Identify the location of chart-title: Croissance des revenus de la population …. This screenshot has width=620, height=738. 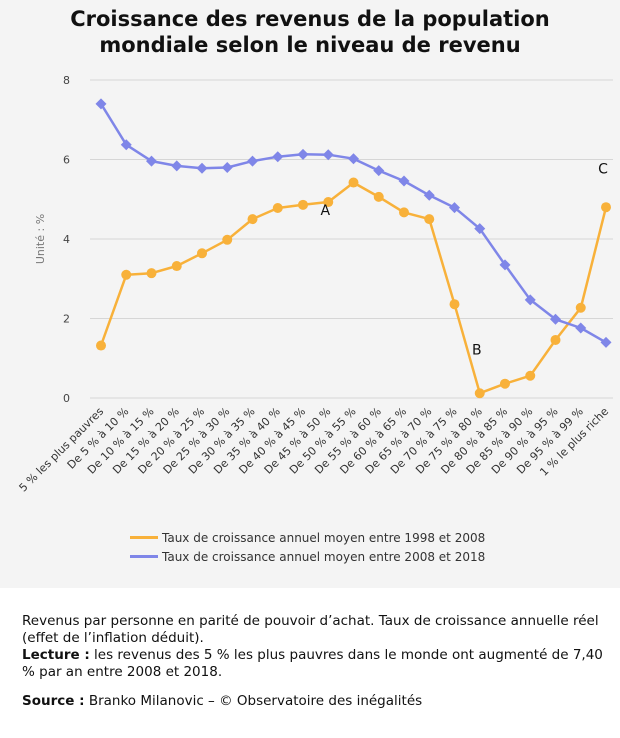
(310, 32).